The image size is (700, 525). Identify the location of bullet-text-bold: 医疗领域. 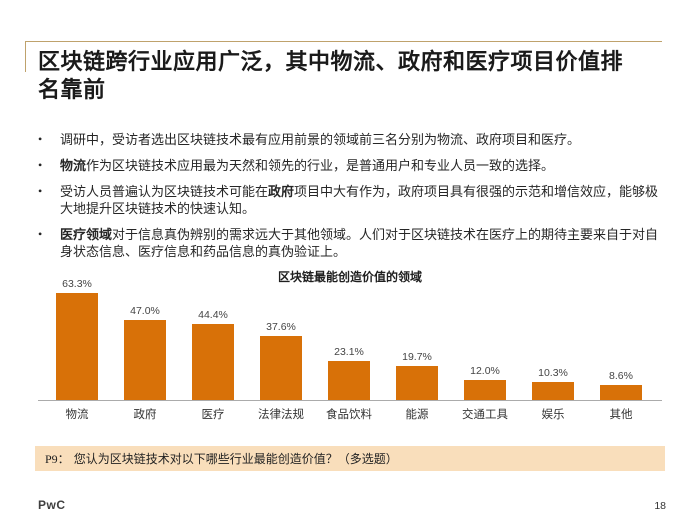
(86, 234).